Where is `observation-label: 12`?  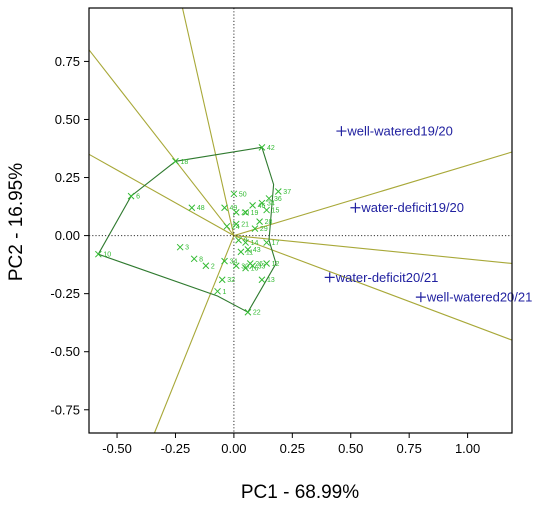 observation-label: 12 is located at coordinates (276, 264).